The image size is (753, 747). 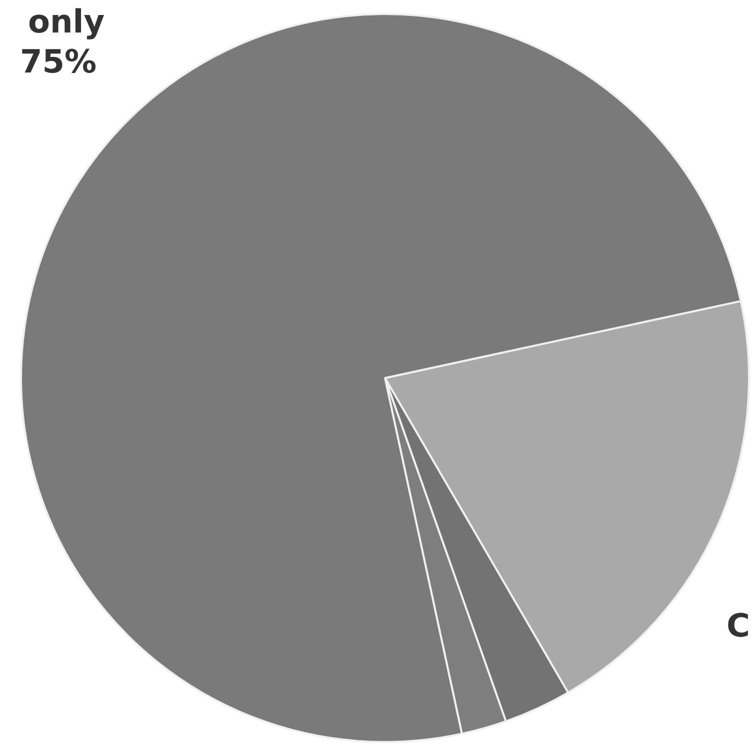 I want to click on text: C, so click(x=738, y=625).